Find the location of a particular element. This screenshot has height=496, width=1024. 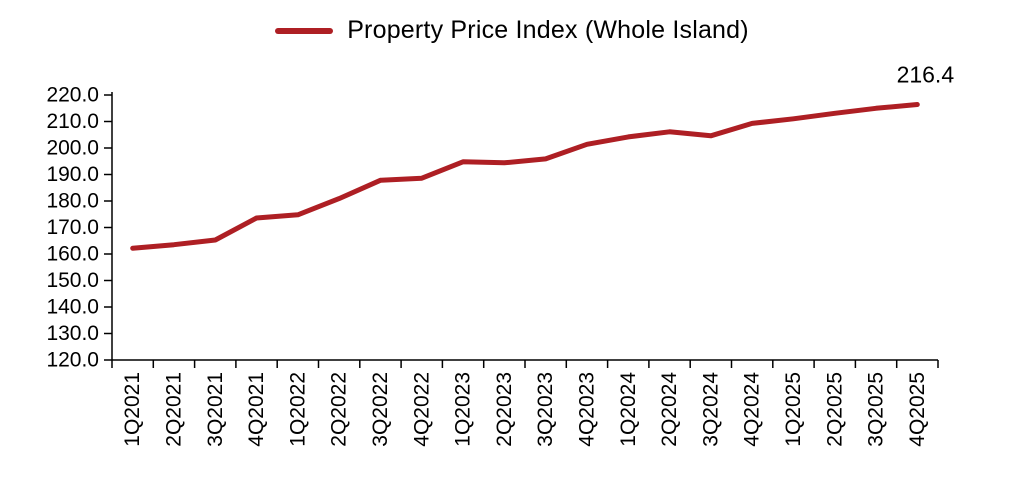

x-axis-label: 1Q2021 is located at coordinates (132, 409).